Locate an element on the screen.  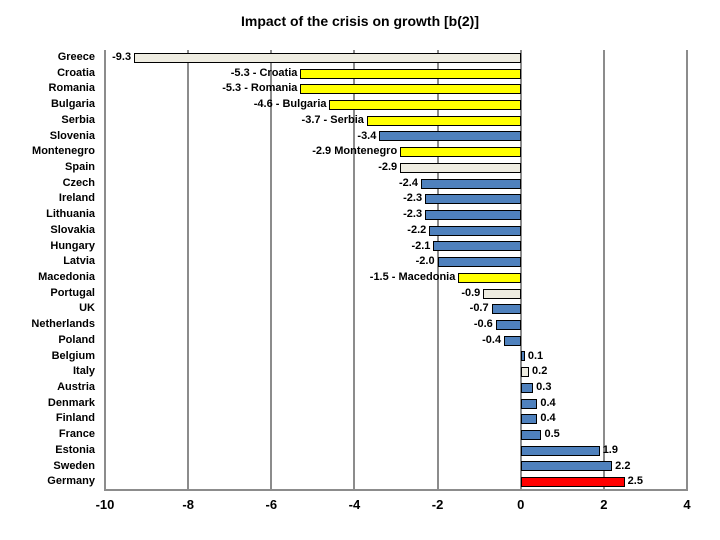
x-tick-label: 4 is located at coordinates (687, 504).